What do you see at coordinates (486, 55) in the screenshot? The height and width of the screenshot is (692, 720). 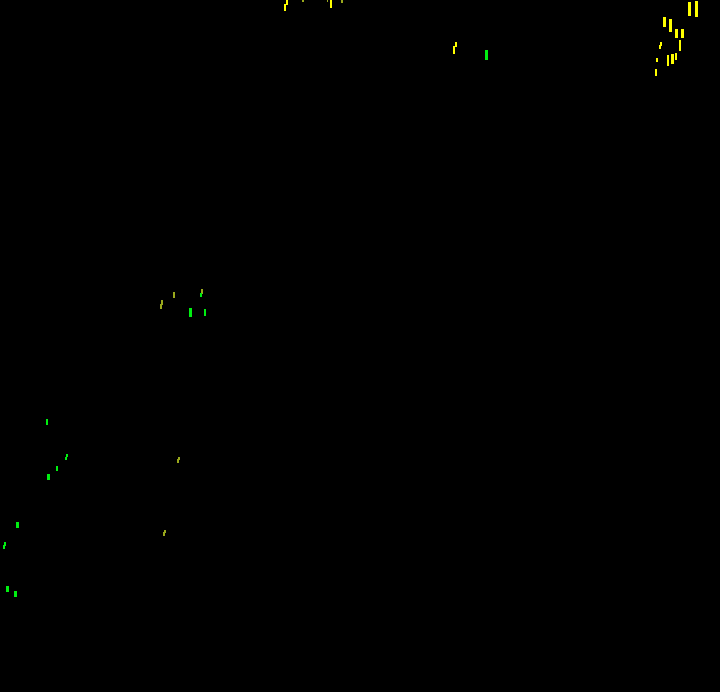 I see `firework-spark-mid-top-spark-green` at bounding box center [486, 55].